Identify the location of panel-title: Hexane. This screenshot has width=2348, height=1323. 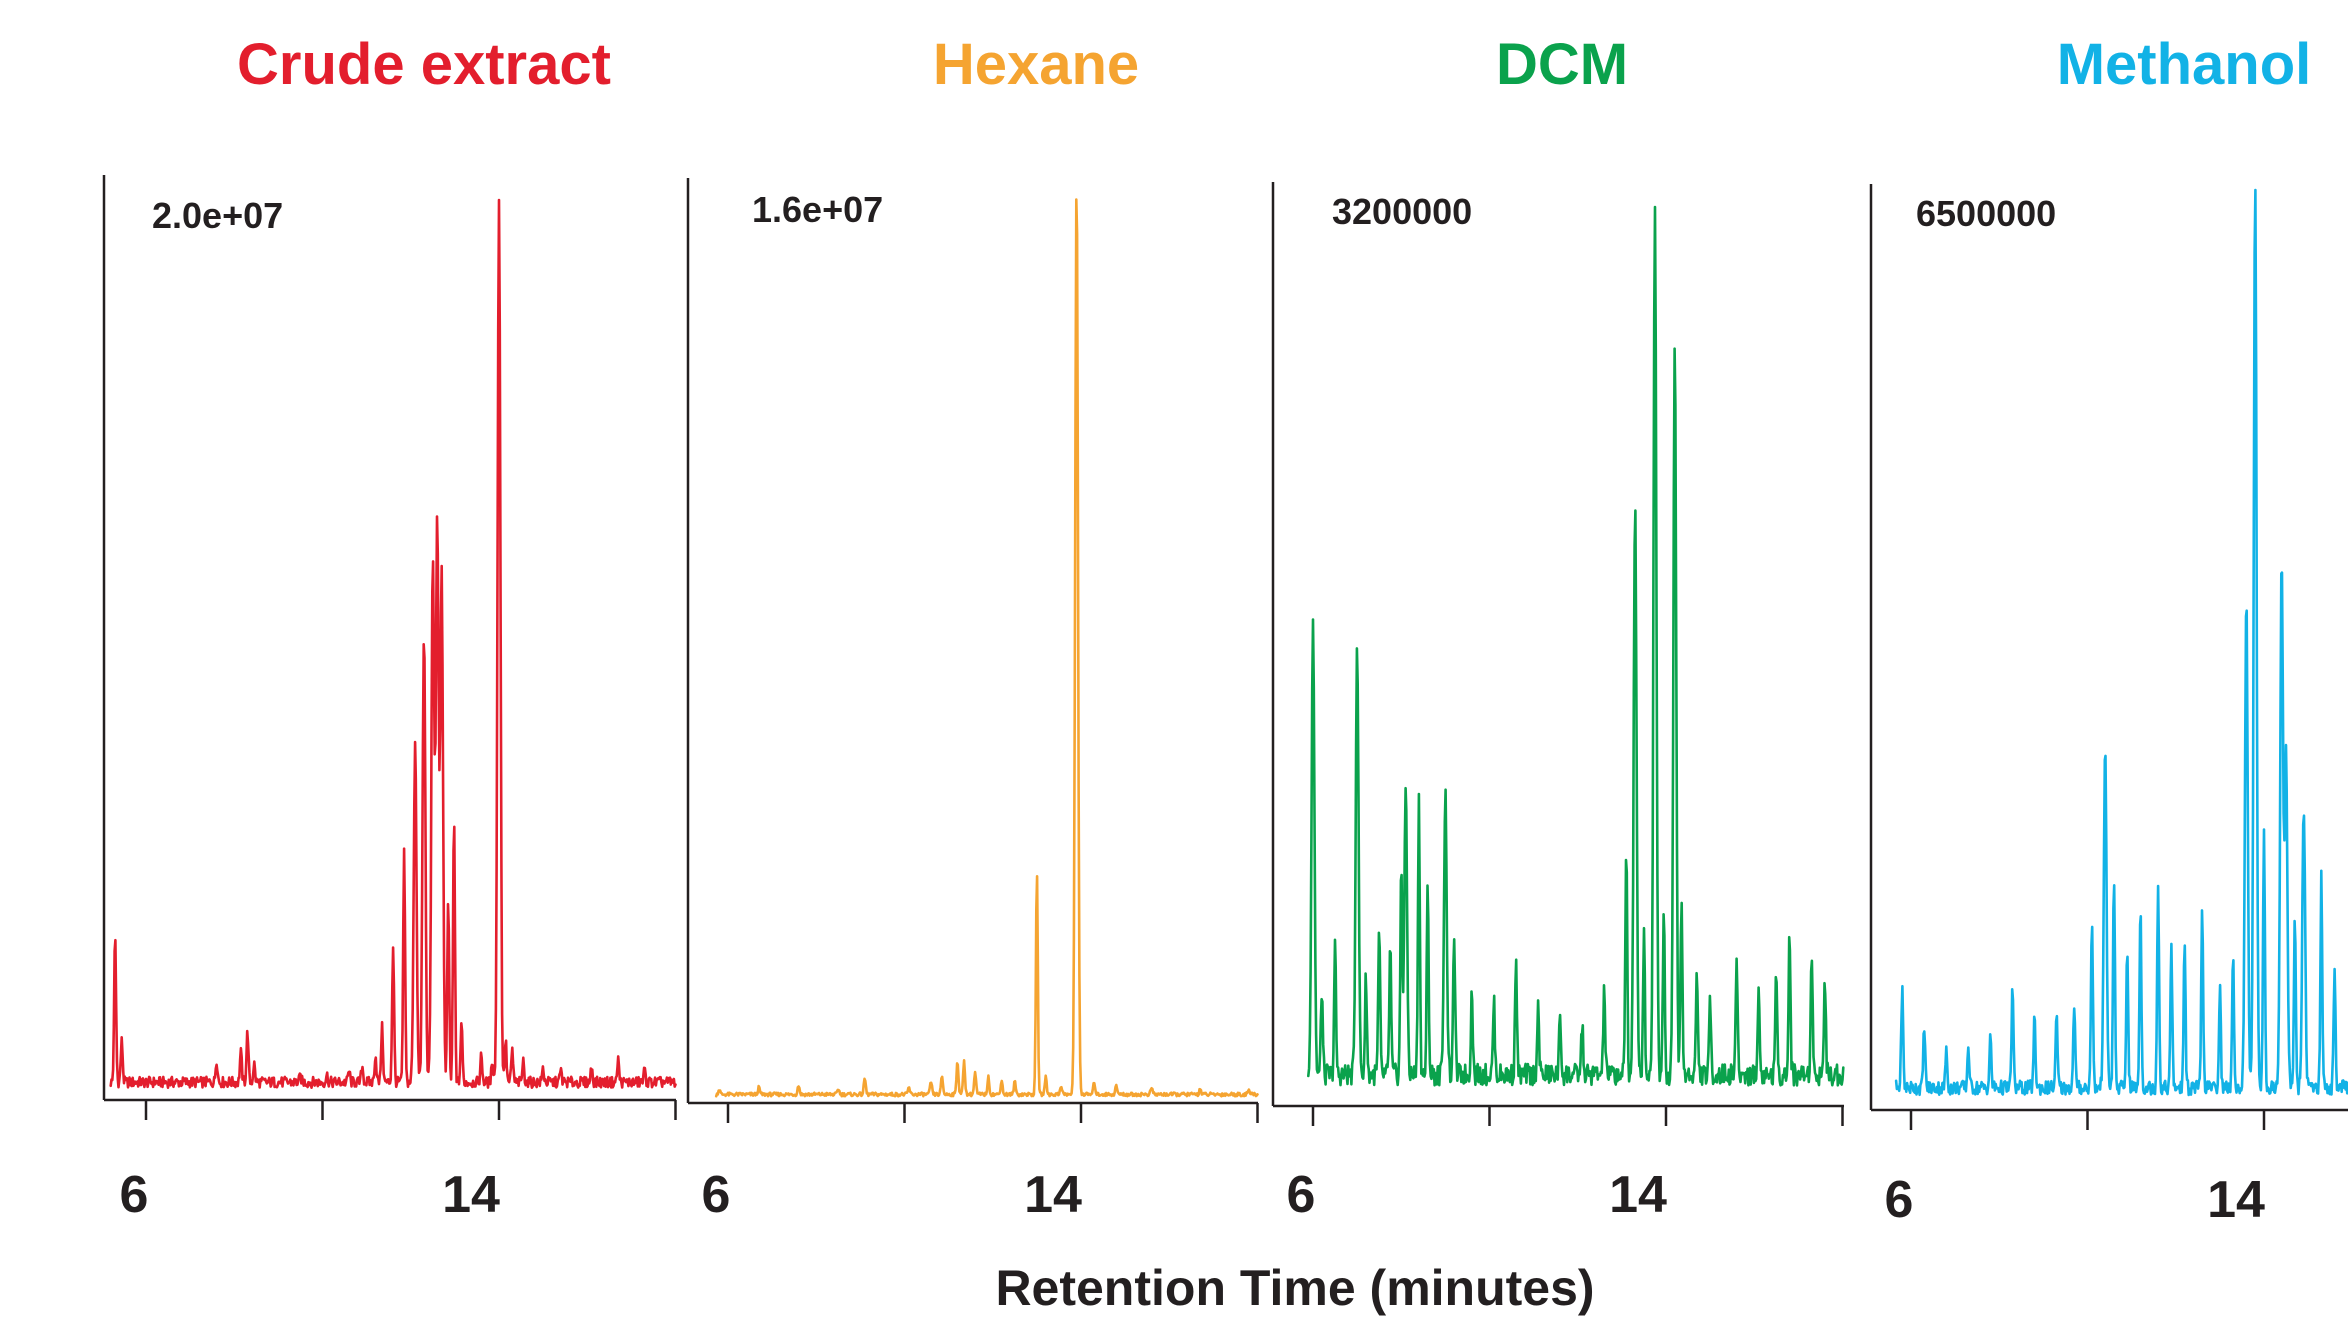
(1036, 64).